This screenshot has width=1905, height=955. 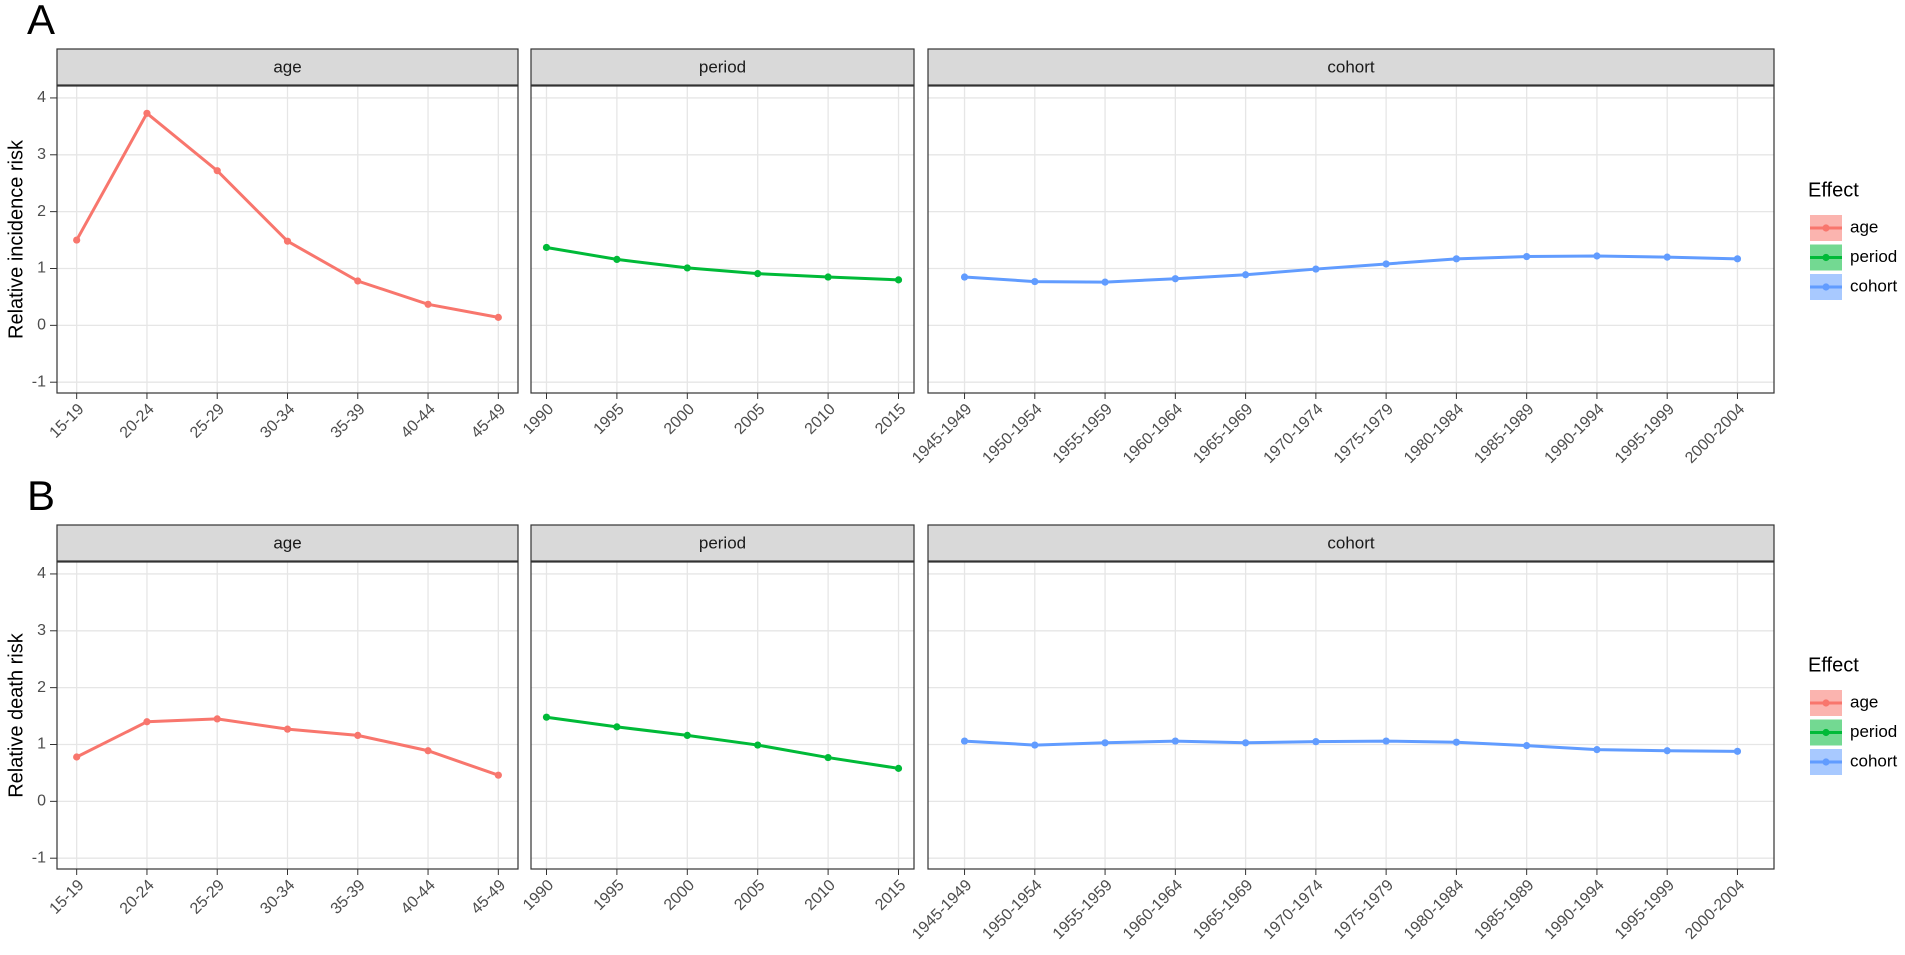 What do you see at coordinates (16, 239) in the screenshot?
I see `y-axis-title: Relative incidence risk` at bounding box center [16, 239].